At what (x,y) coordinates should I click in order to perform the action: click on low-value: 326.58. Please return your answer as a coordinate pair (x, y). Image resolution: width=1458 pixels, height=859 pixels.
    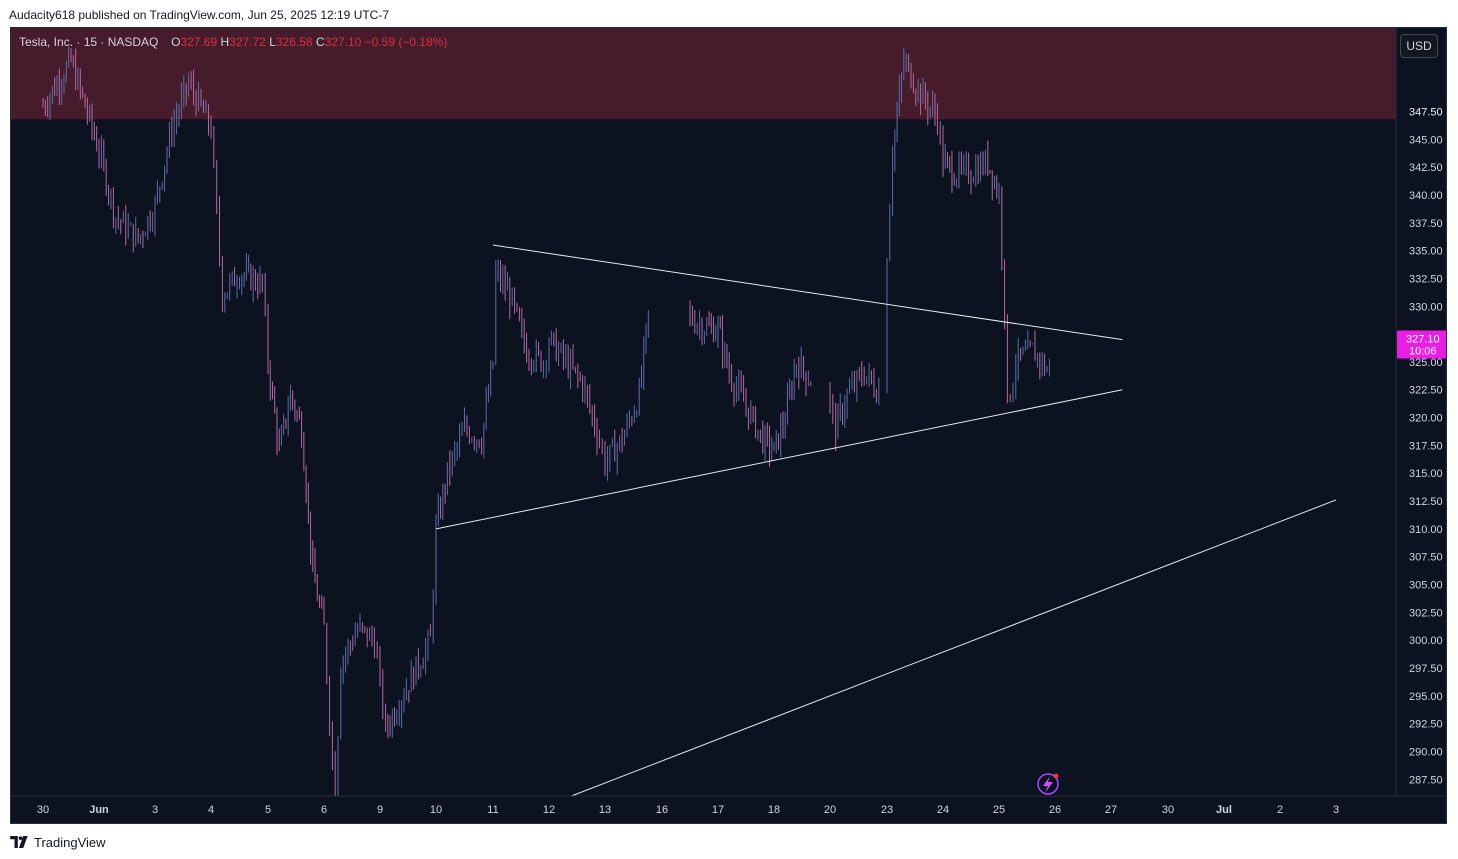
    Looking at the image, I should click on (294, 42).